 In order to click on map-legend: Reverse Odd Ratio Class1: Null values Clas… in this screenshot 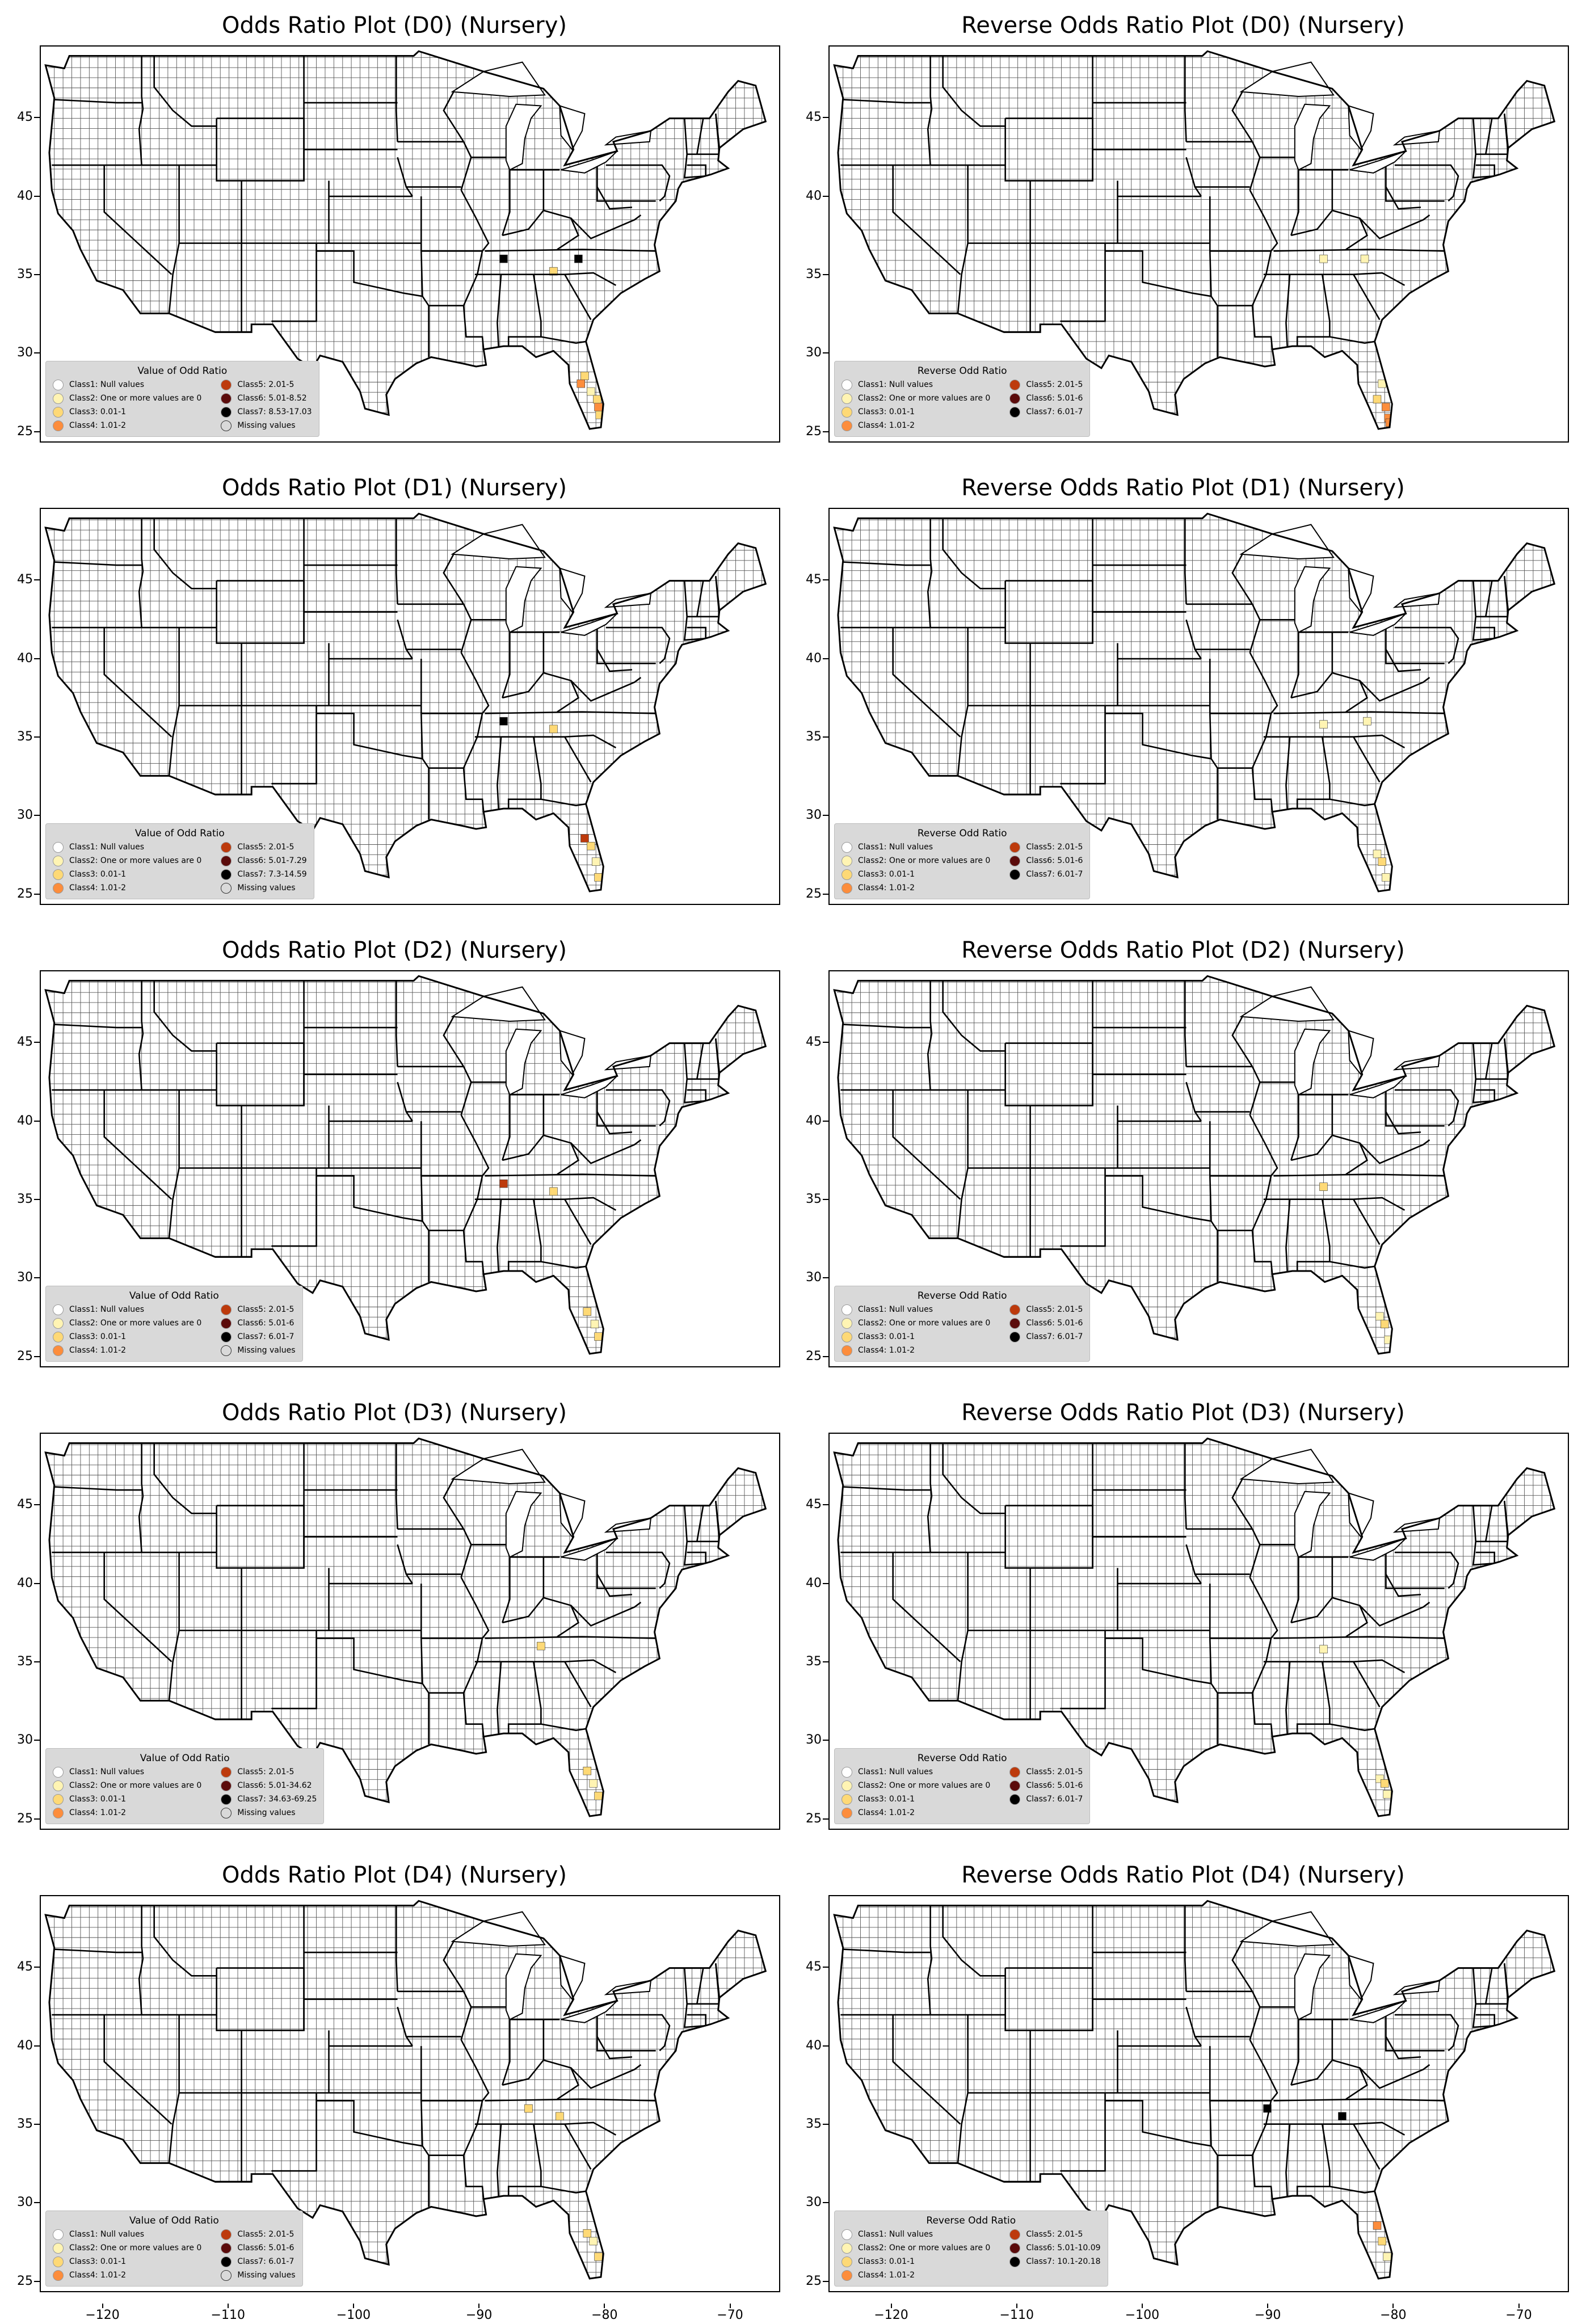, I will do `click(962, 861)`.